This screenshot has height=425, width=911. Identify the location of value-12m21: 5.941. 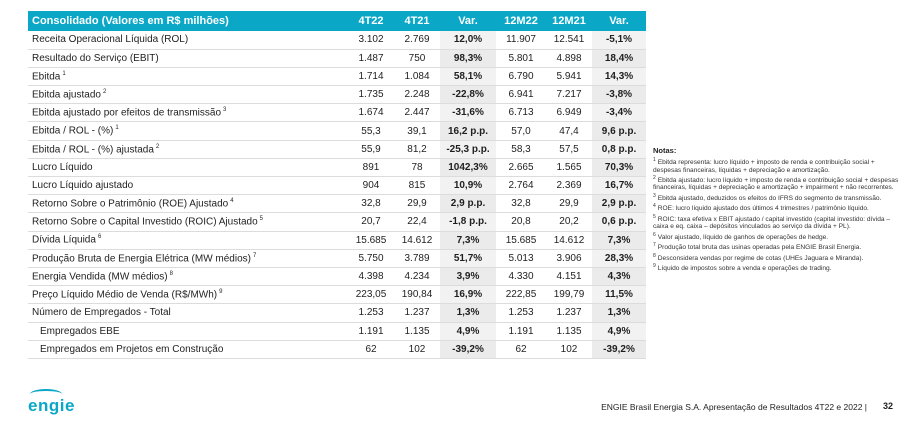
(569, 77).